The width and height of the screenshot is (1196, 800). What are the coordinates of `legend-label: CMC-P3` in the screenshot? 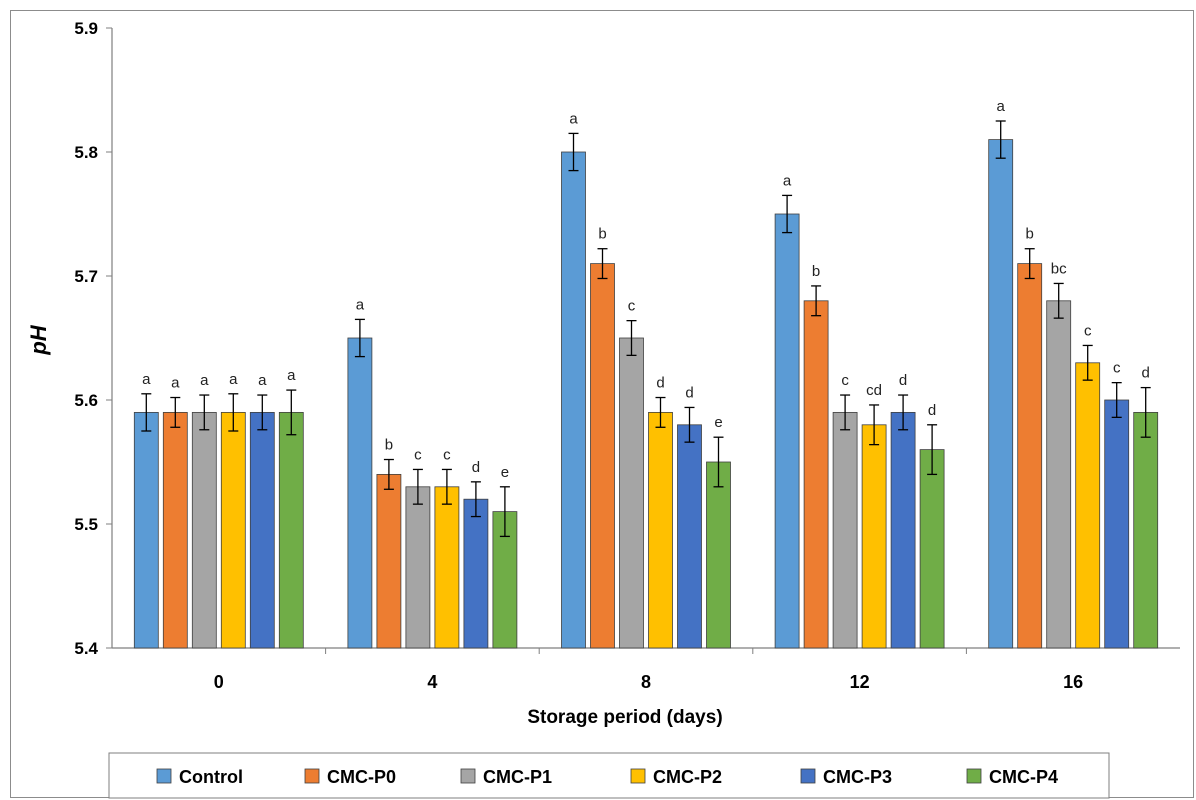 It's located at (857, 777).